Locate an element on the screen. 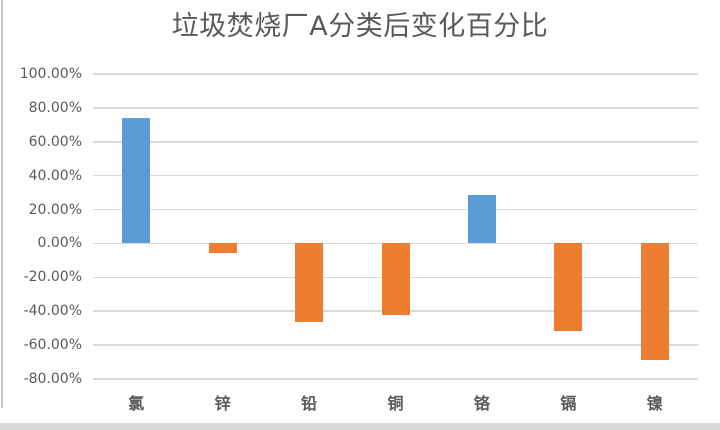  bar-镍 is located at coordinates (654, 301).